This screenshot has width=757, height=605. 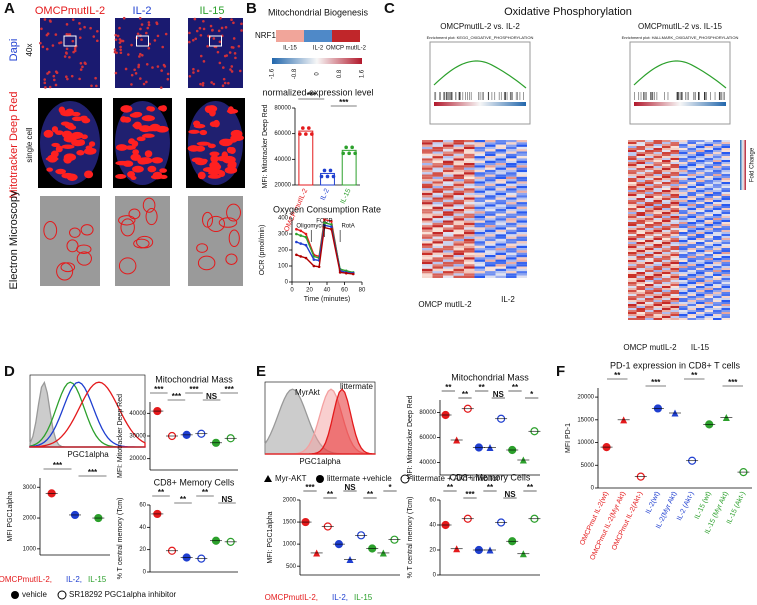 I want to click on line-series, so click(x=325, y=250).